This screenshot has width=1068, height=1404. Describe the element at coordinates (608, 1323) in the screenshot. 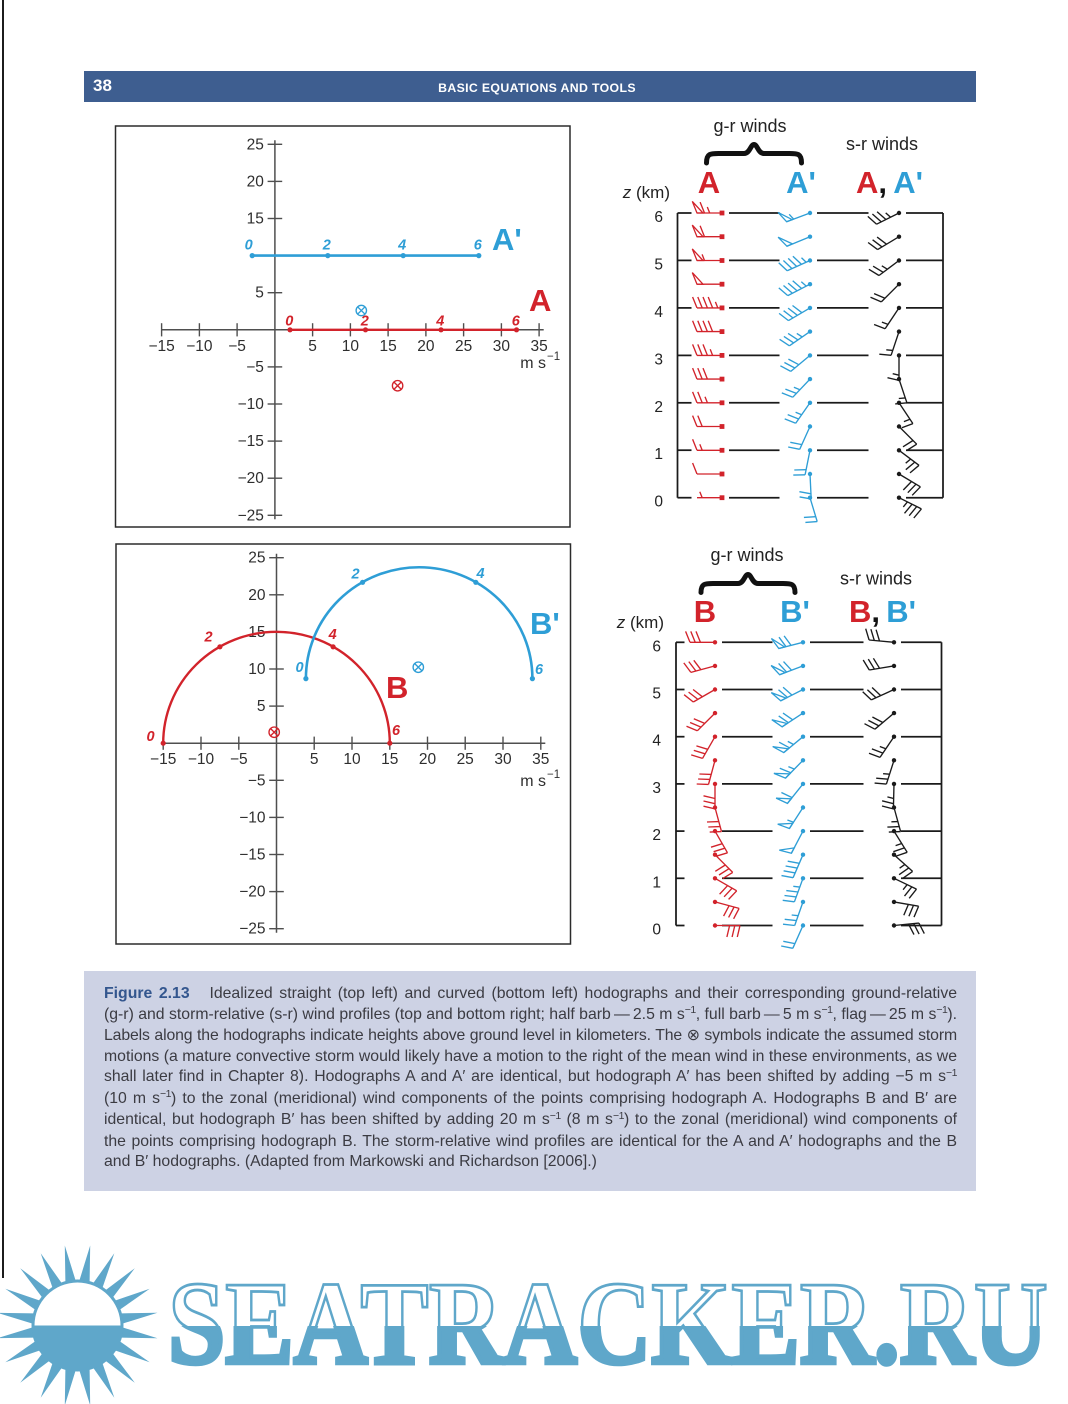

I see `svg-text: SEATRACKER.RU` at that location.